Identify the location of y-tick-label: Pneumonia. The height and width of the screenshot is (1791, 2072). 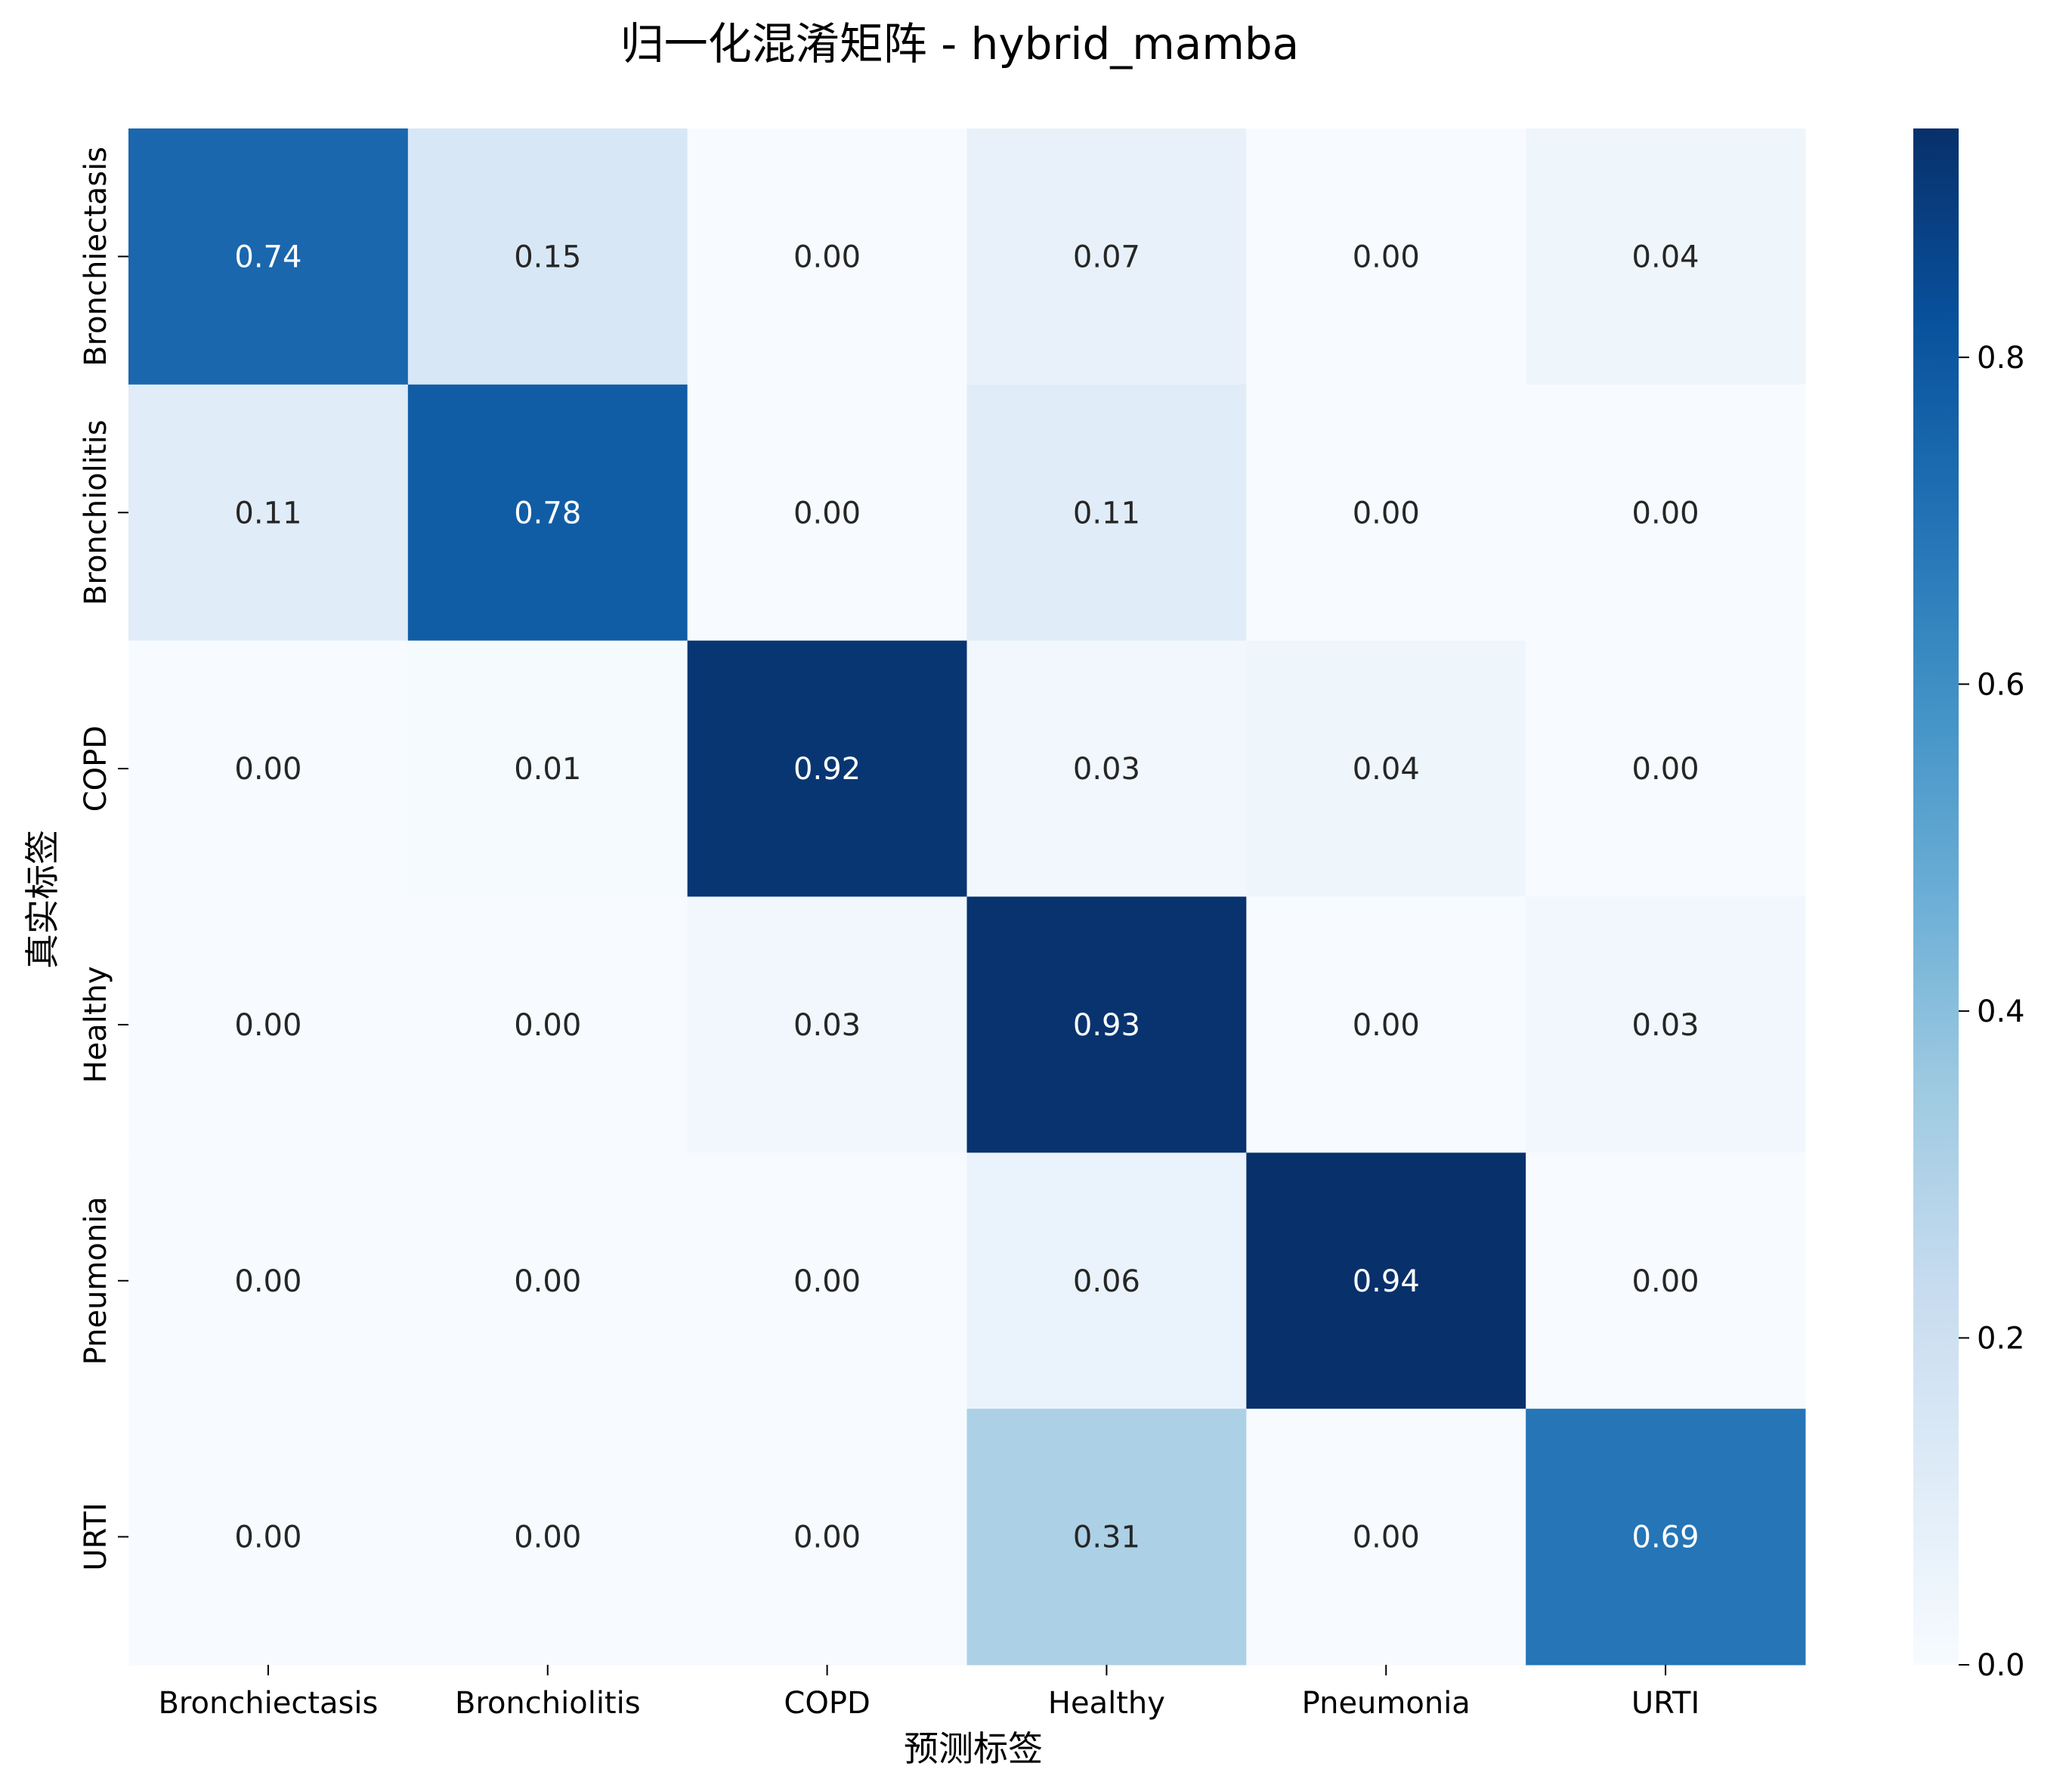
(96, 1281).